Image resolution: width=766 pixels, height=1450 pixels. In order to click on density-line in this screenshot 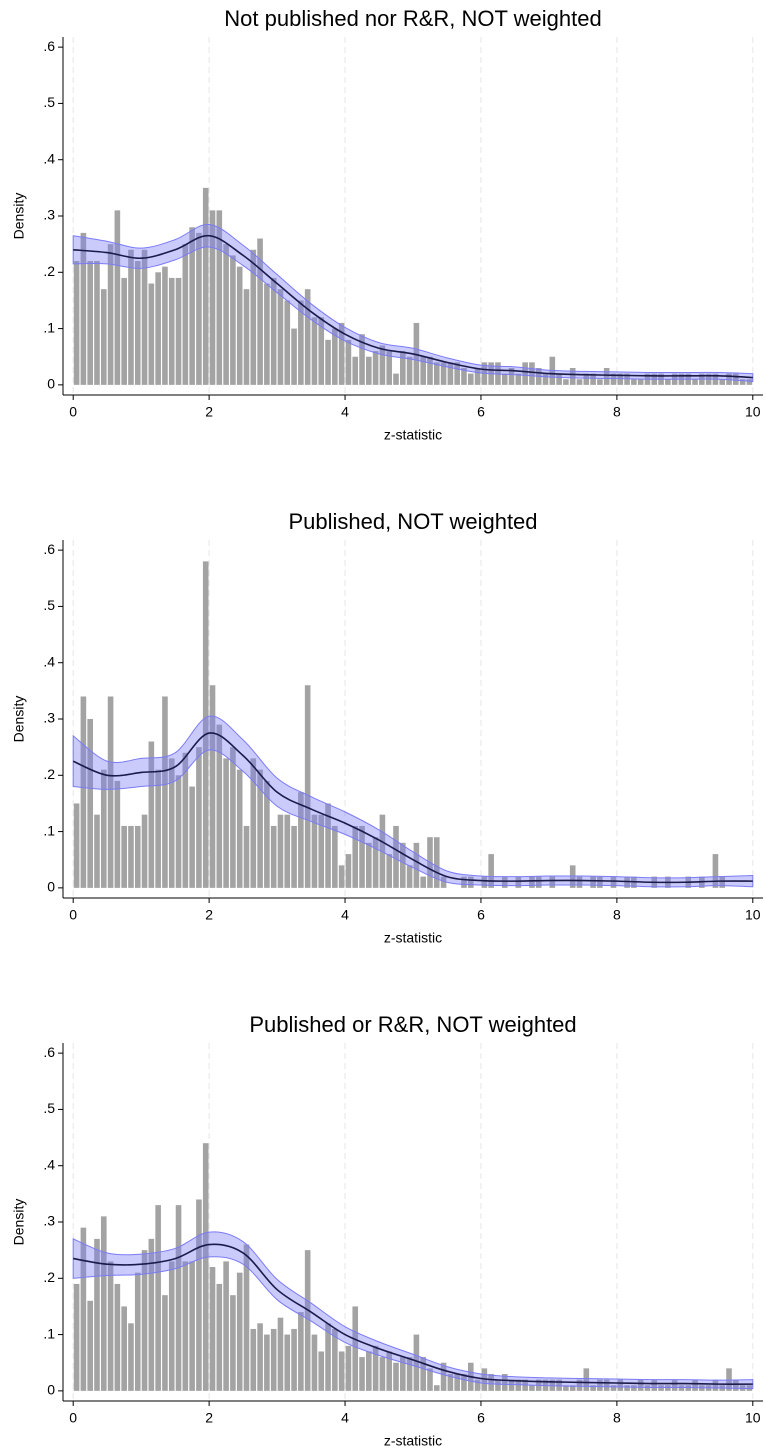, I will do `click(413, 306)`.